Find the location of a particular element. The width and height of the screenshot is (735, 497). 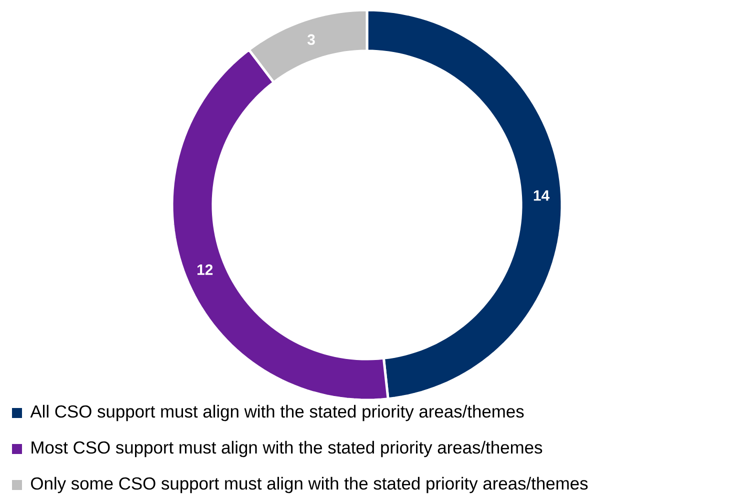

data-label: 12 is located at coordinates (205, 269).